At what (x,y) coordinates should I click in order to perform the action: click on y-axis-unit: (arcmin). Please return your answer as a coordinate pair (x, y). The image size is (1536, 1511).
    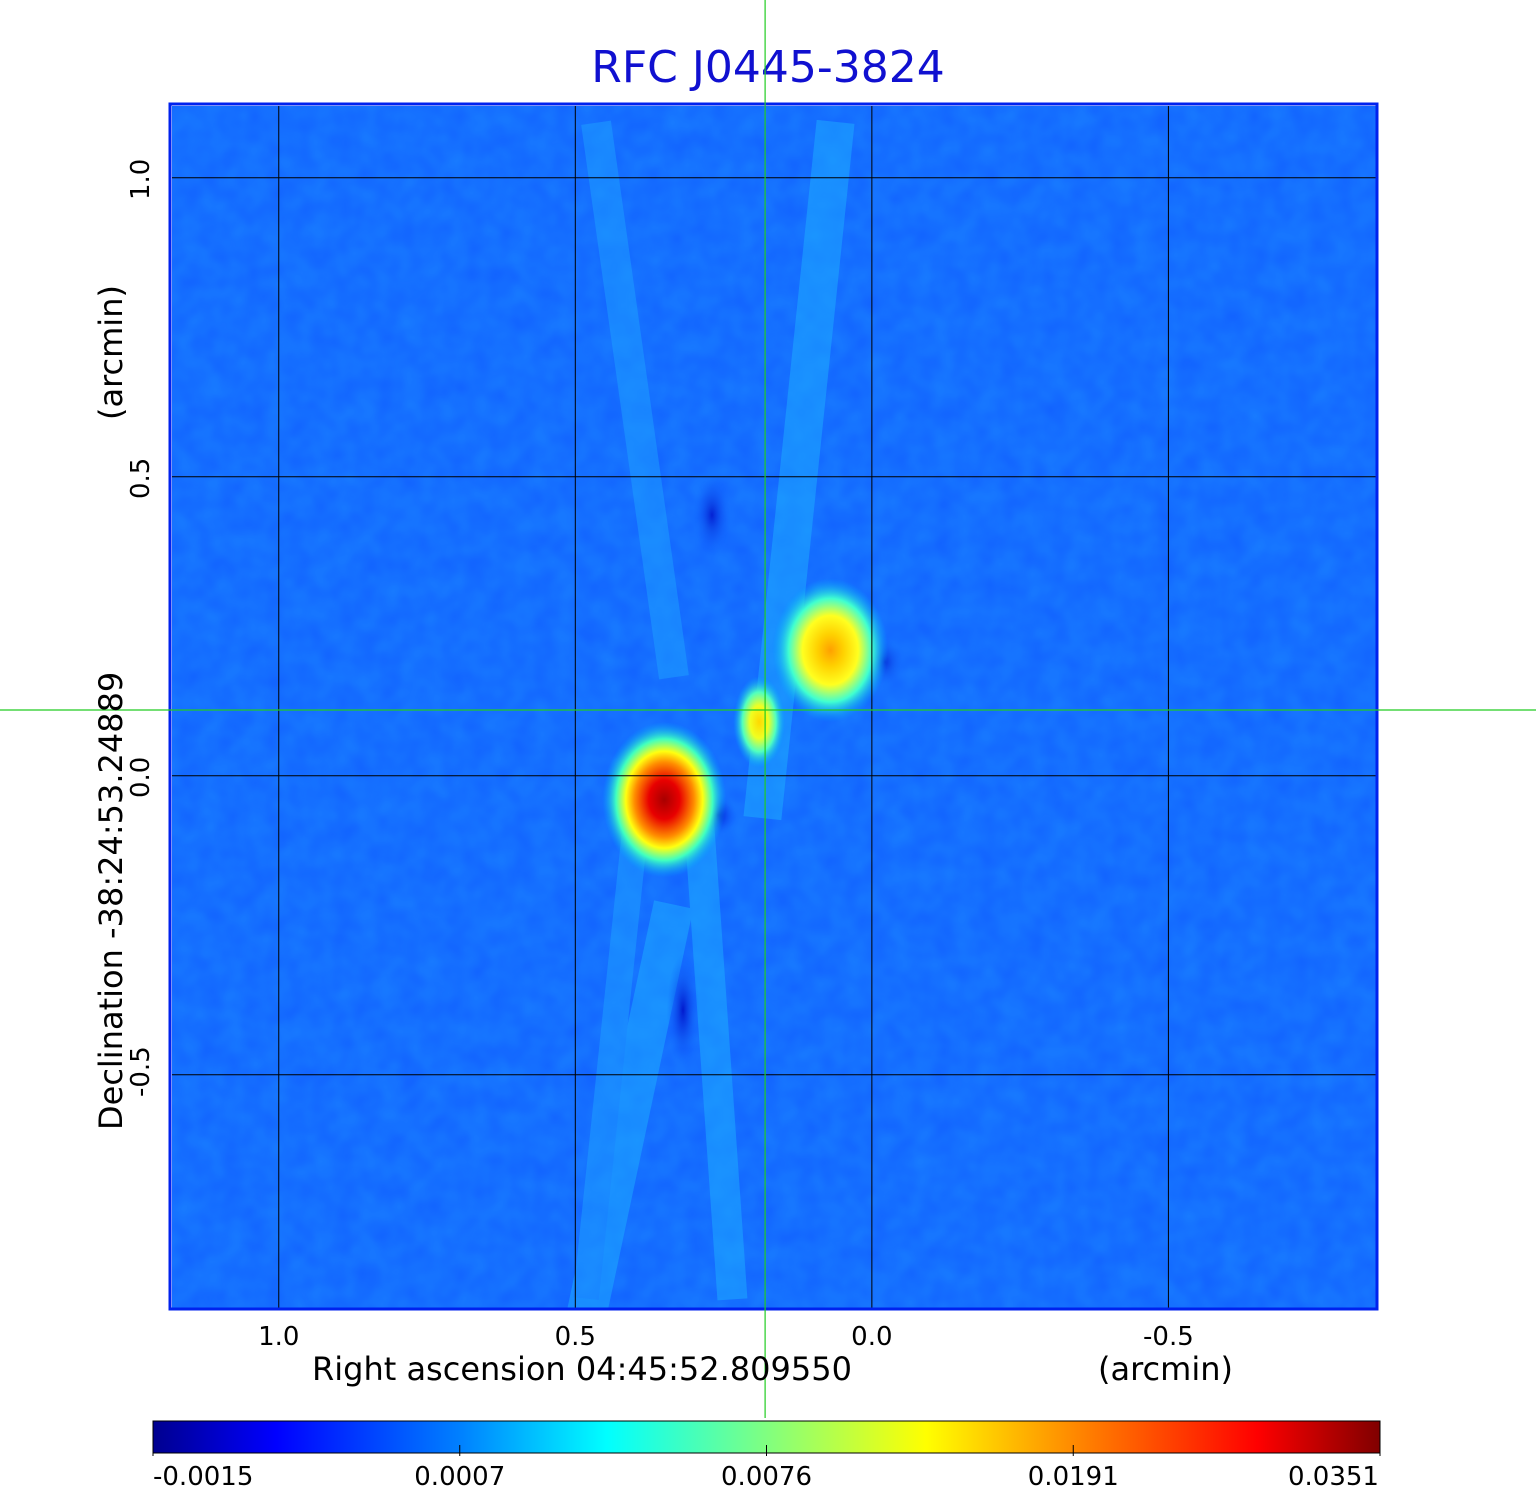
    Looking at the image, I should click on (111, 352).